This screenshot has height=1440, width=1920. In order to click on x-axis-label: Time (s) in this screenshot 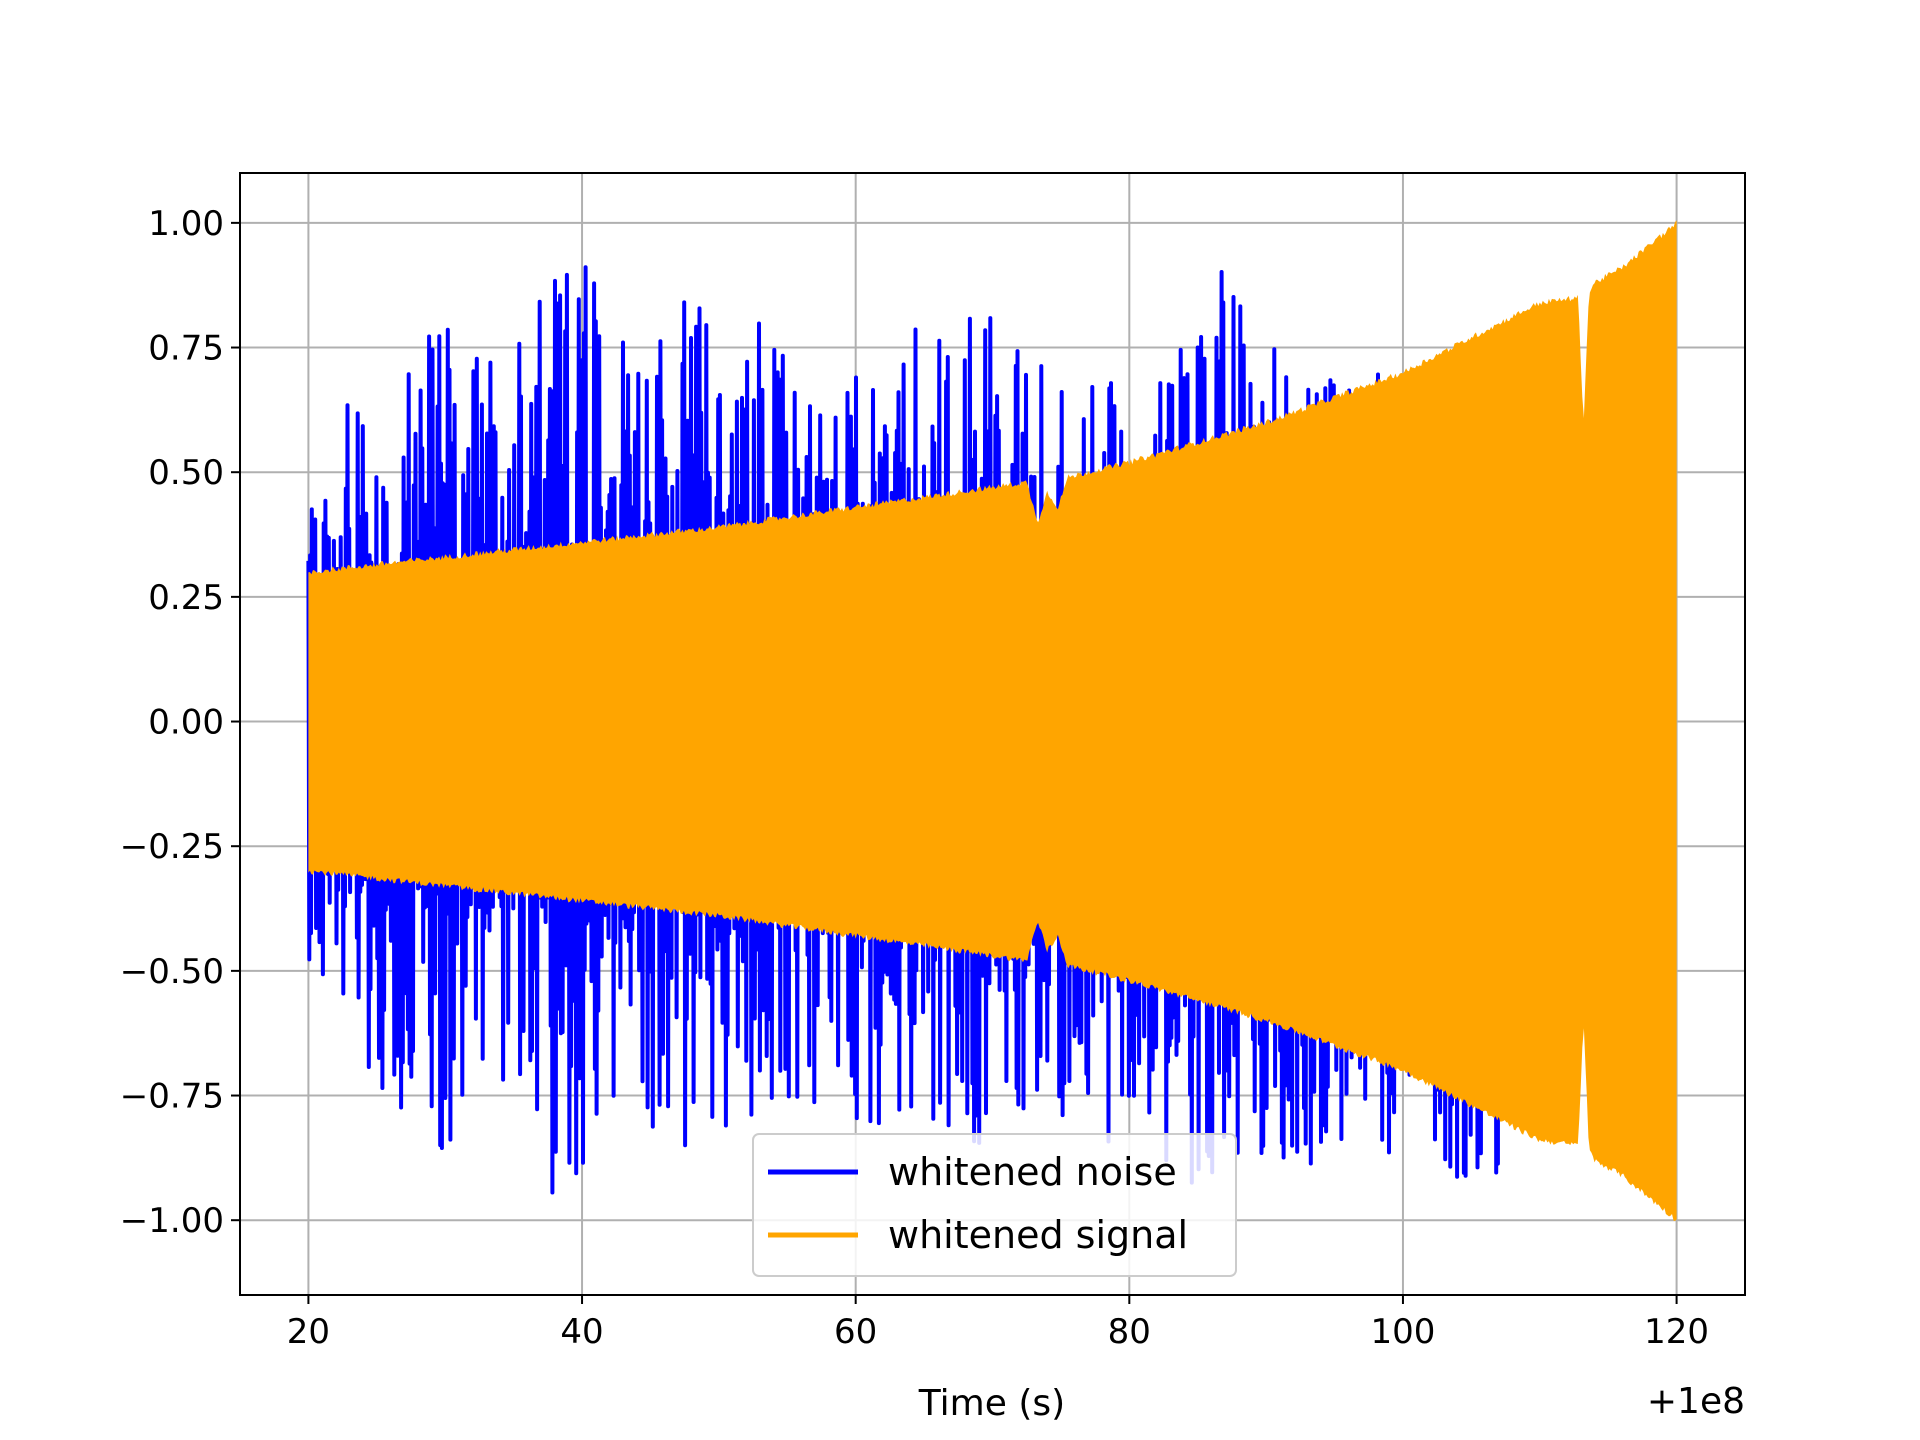, I will do `click(991, 1403)`.